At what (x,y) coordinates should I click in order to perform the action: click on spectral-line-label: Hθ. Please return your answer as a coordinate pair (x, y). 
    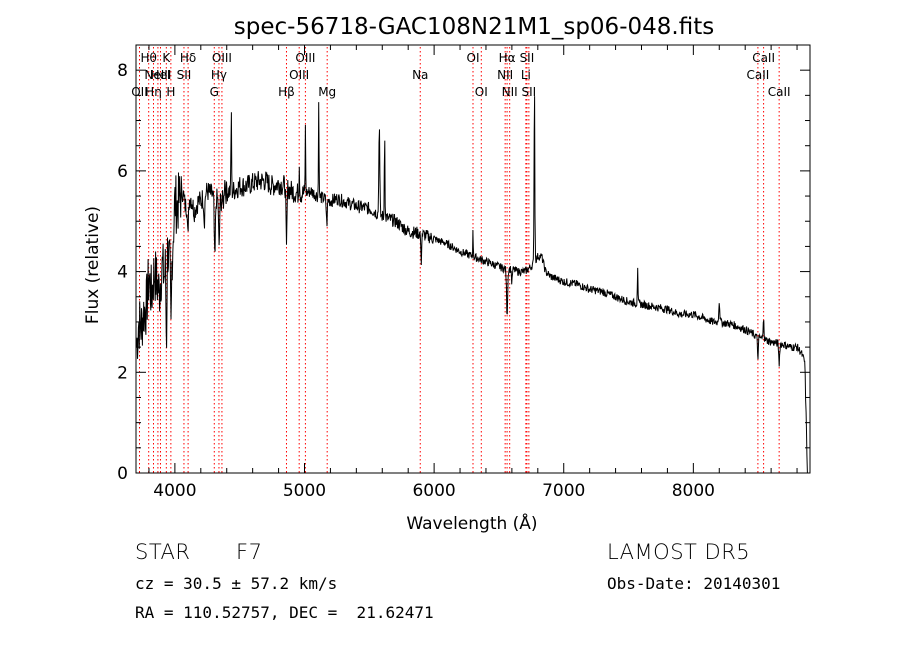
    Looking at the image, I should click on (149, 58).